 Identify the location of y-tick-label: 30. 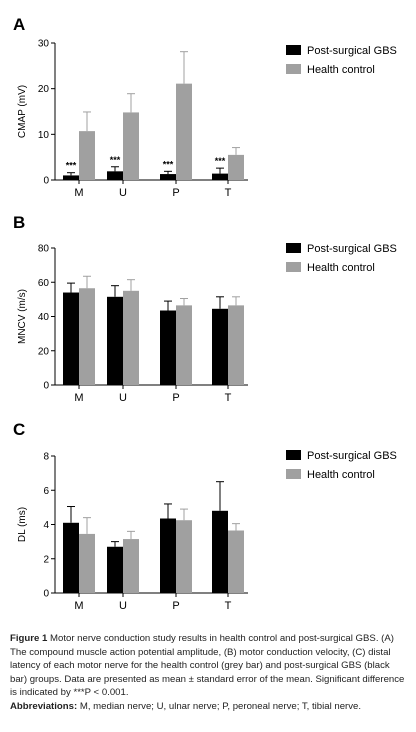
(44, 44).